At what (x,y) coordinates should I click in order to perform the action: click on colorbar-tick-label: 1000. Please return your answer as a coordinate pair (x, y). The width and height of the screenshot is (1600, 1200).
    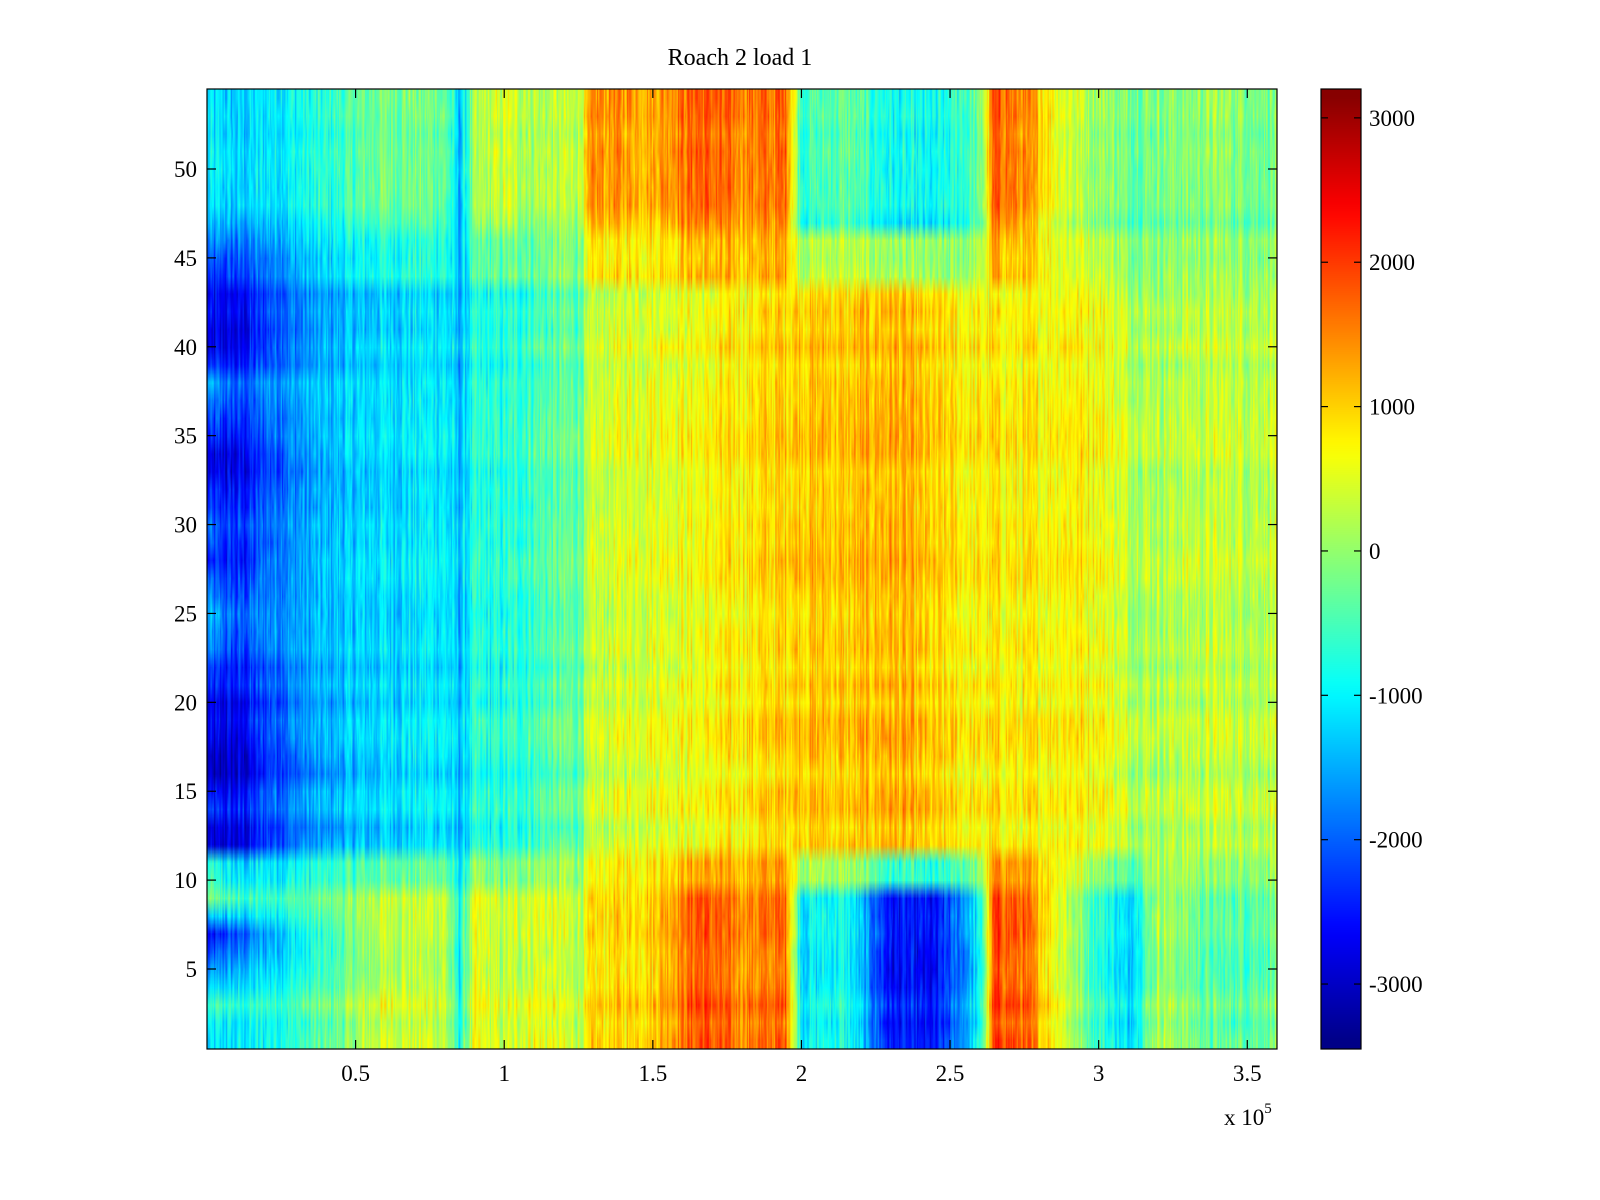
    Looking at the image, I should click on (1392, 407).